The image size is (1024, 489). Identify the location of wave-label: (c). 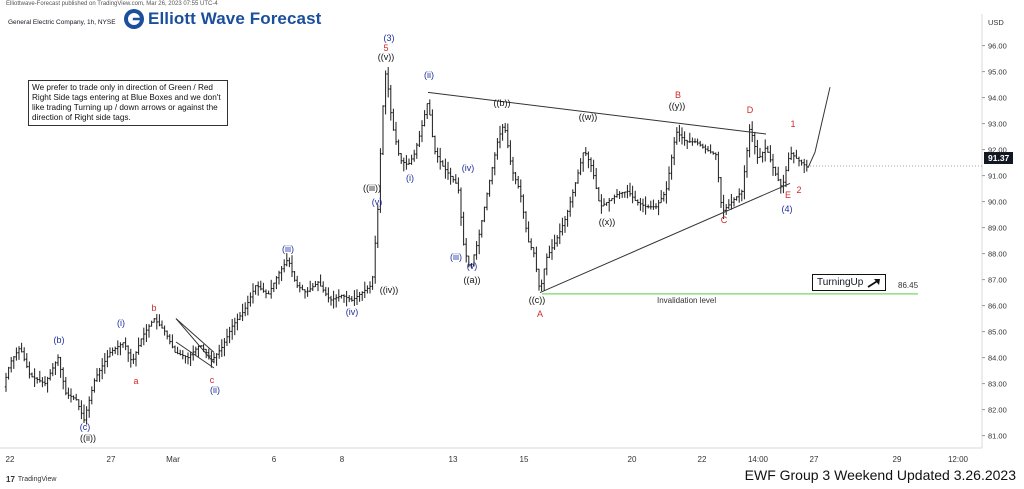
(85, 427).